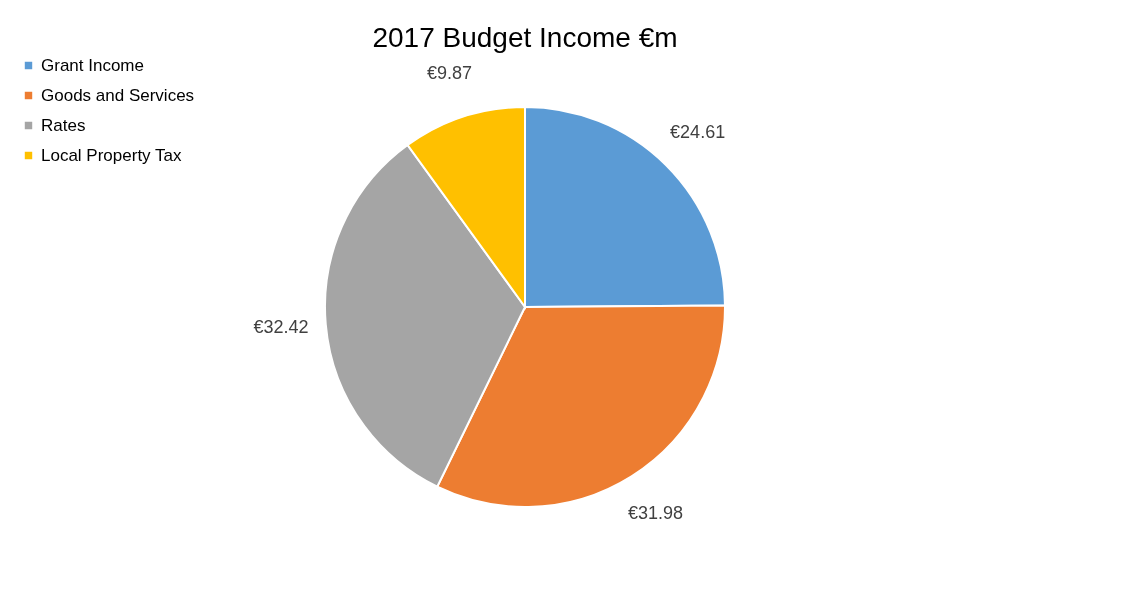 Image resolution: width=1129 pixels, height=601 pixels. What do you see at coordinates (111, 155) in the screenshot?
I see `legend-label: Local Property Tax` at bounding box center [111, 155].